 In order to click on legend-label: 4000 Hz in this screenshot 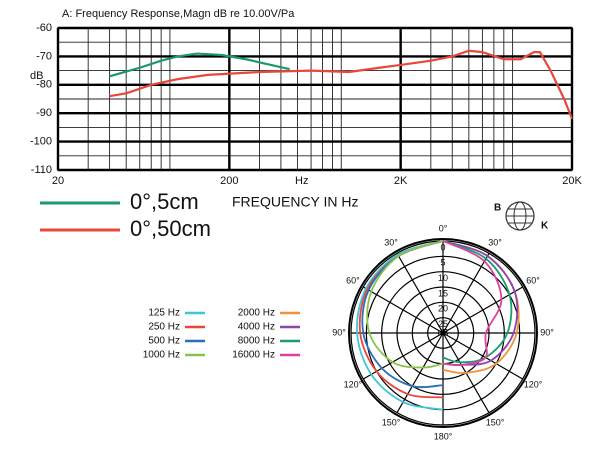, I will do `click(256, 327)`.